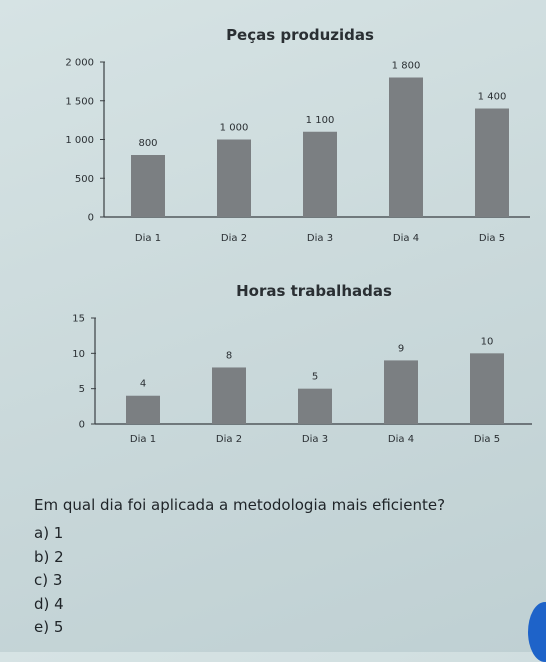  Describe the element at coordinates (315, 377) in the screenshot. I see `data-label: 5` at that location.